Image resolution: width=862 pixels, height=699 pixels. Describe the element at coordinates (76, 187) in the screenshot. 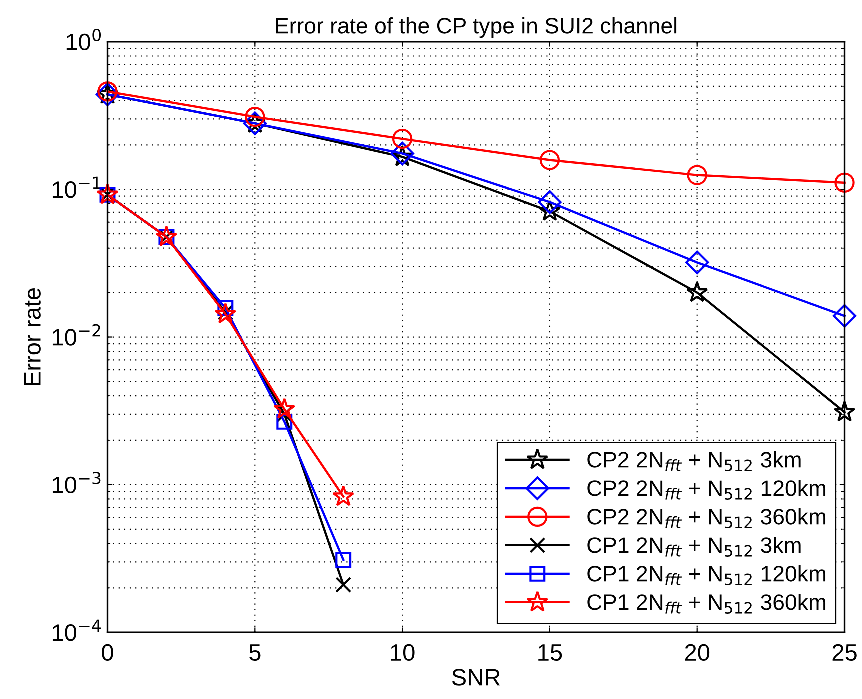

I see `y-tick-label: 10$^{−1}$` at that location.